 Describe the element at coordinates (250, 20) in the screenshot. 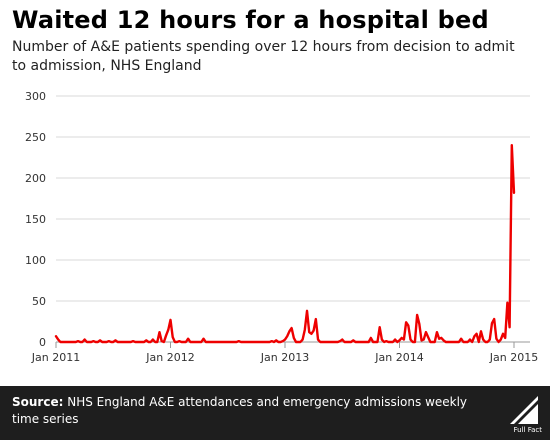

I see `chart-title: Waited 12 hours for a hospital bed` at that location.